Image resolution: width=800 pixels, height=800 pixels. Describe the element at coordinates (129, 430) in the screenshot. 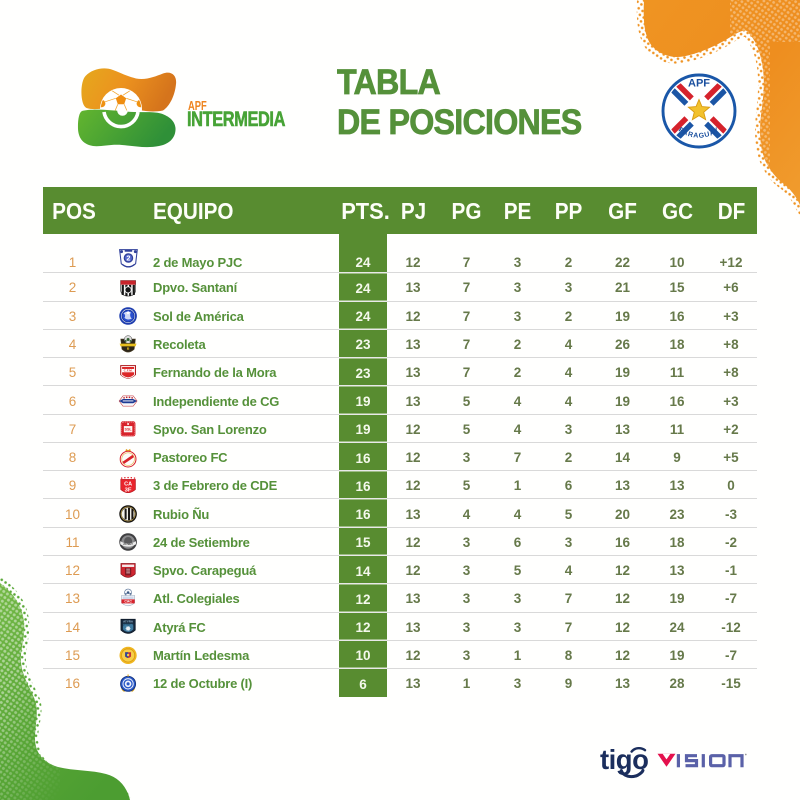

I see `svg-text: SSL` at that location.